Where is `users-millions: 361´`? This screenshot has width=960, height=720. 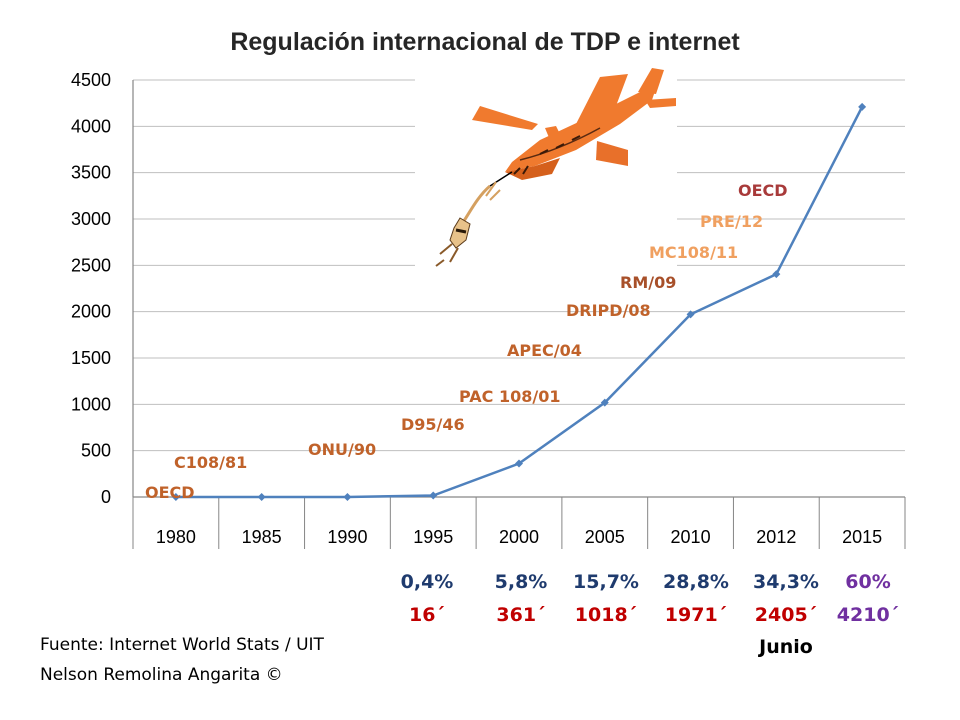 users-millions: 361´ is located at coordinates (520, 615).